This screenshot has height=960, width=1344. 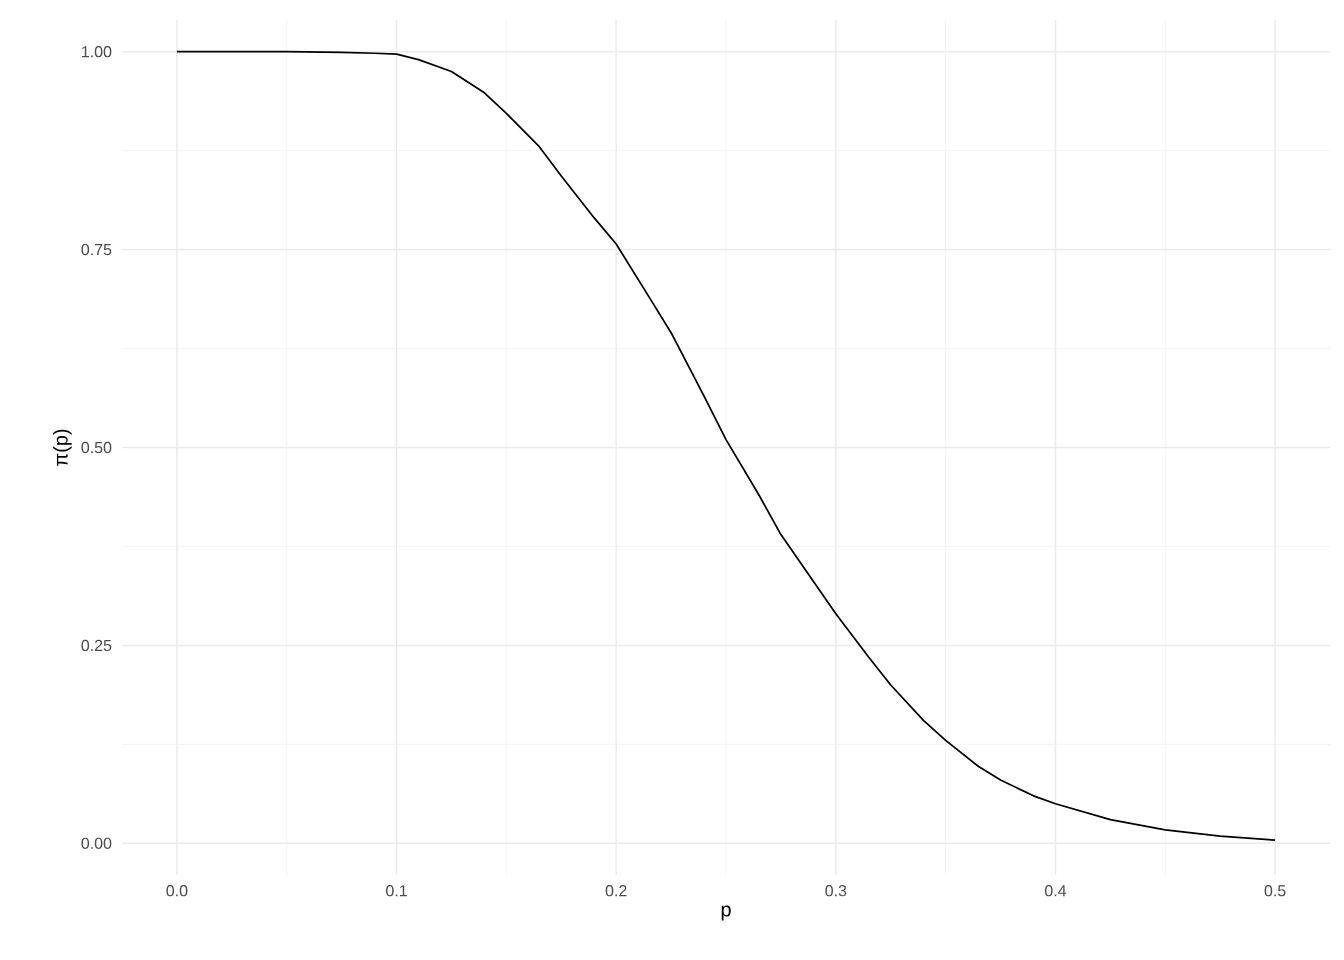 I want to click on x-tick-label: 0.4, so click(x=1055, y=891).